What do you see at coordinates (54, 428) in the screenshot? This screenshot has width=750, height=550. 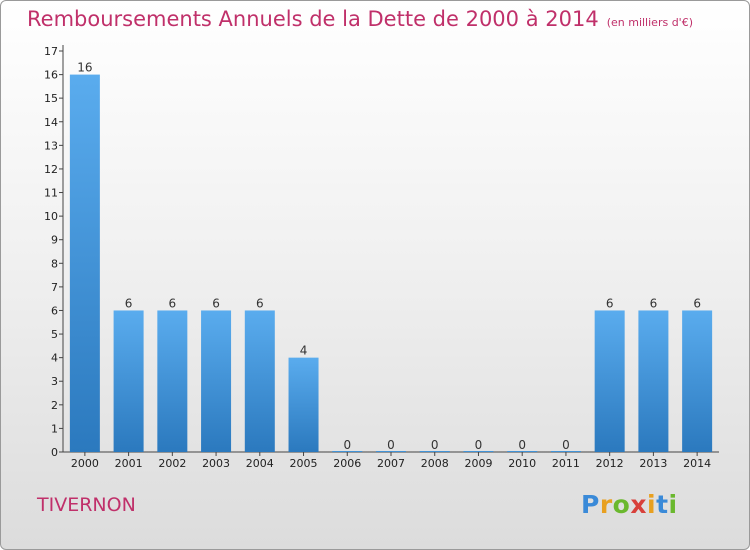 I see `y-tick-label: 1` at bounding box center [54, 428].